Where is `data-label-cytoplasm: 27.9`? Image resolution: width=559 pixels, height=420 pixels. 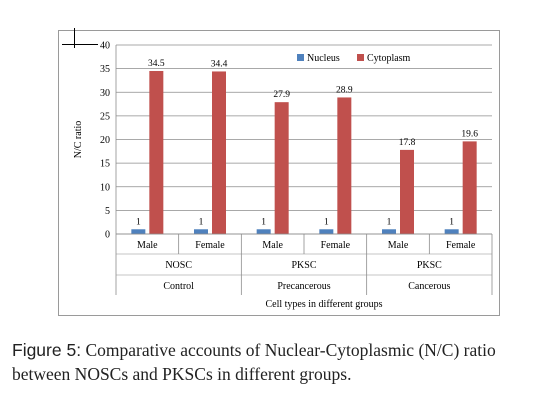 data-label-cytoplasm: 27.9 is located at coordinates (281, 95).